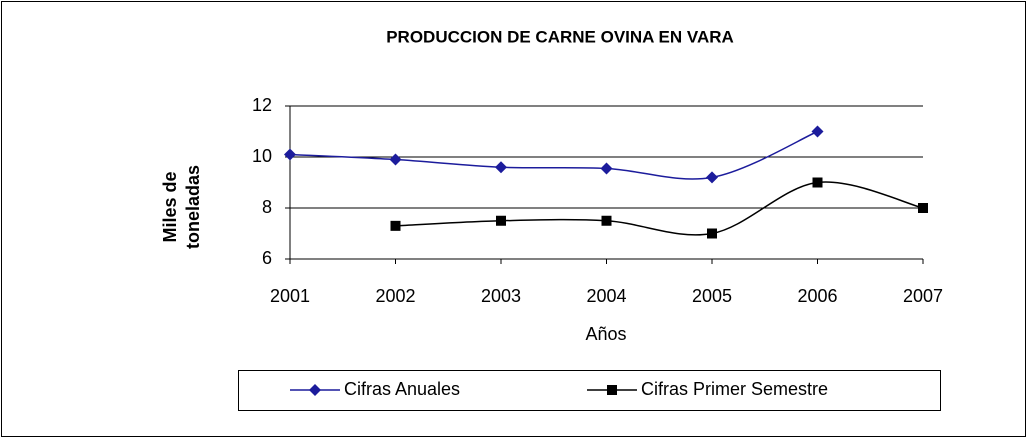 This screenshot has width=1028, height=439. What do you see at coordinates (170, 206) in the screenshot?
I see `y-axis-label-line: Miles de` at bounding box center [170, 206].